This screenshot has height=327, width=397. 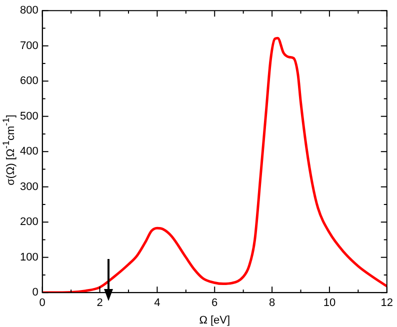 What do you see at coordinates (29, 116) in the screenshot?
I see `y-tick-label: 500` at bounding box center [29, 116].